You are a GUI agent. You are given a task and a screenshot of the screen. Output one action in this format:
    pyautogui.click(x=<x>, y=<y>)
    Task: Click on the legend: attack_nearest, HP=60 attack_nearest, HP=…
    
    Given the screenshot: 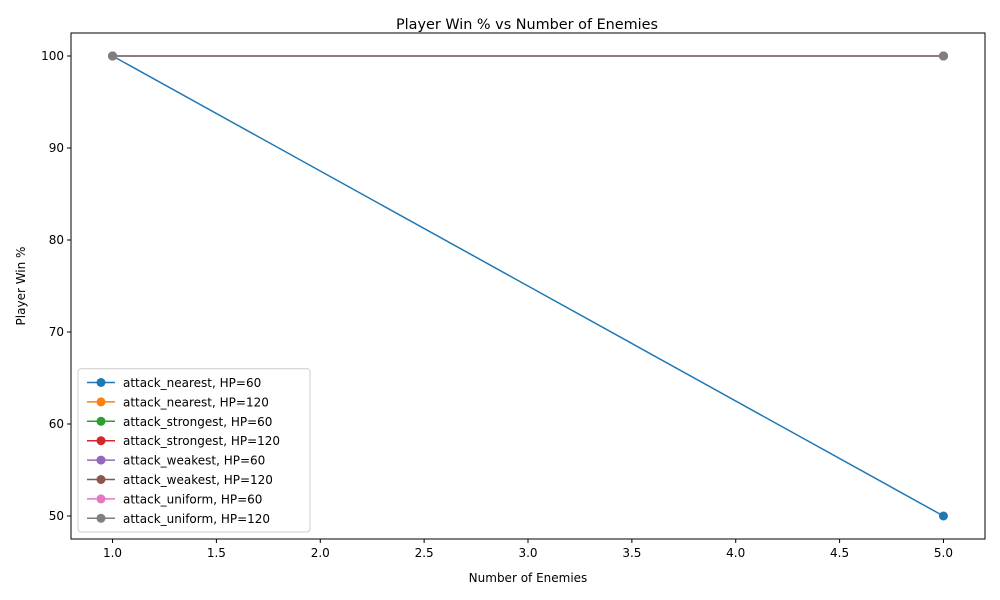 What is the action you would take?
    pyautogui.click(x=194, y=450)
    